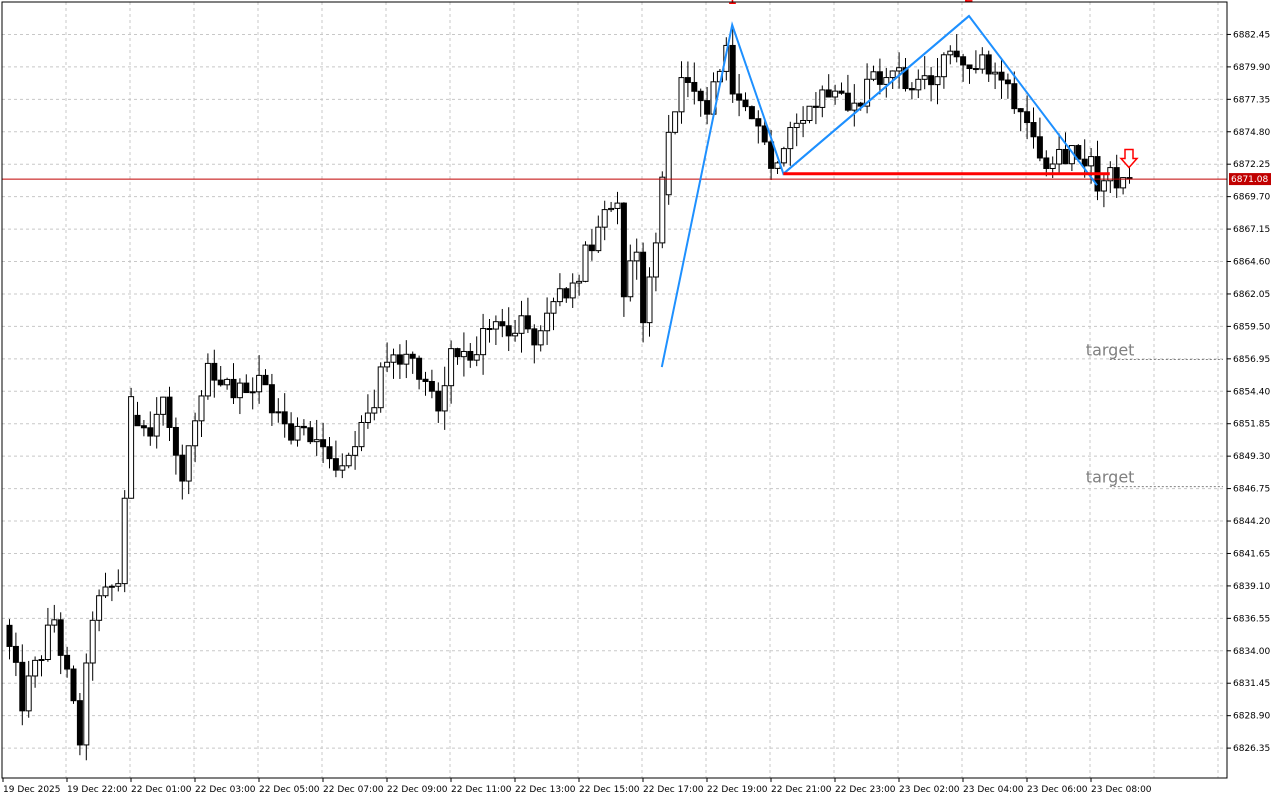  I want to click on price-axis-label: 6867.15, so click(1251, 230).